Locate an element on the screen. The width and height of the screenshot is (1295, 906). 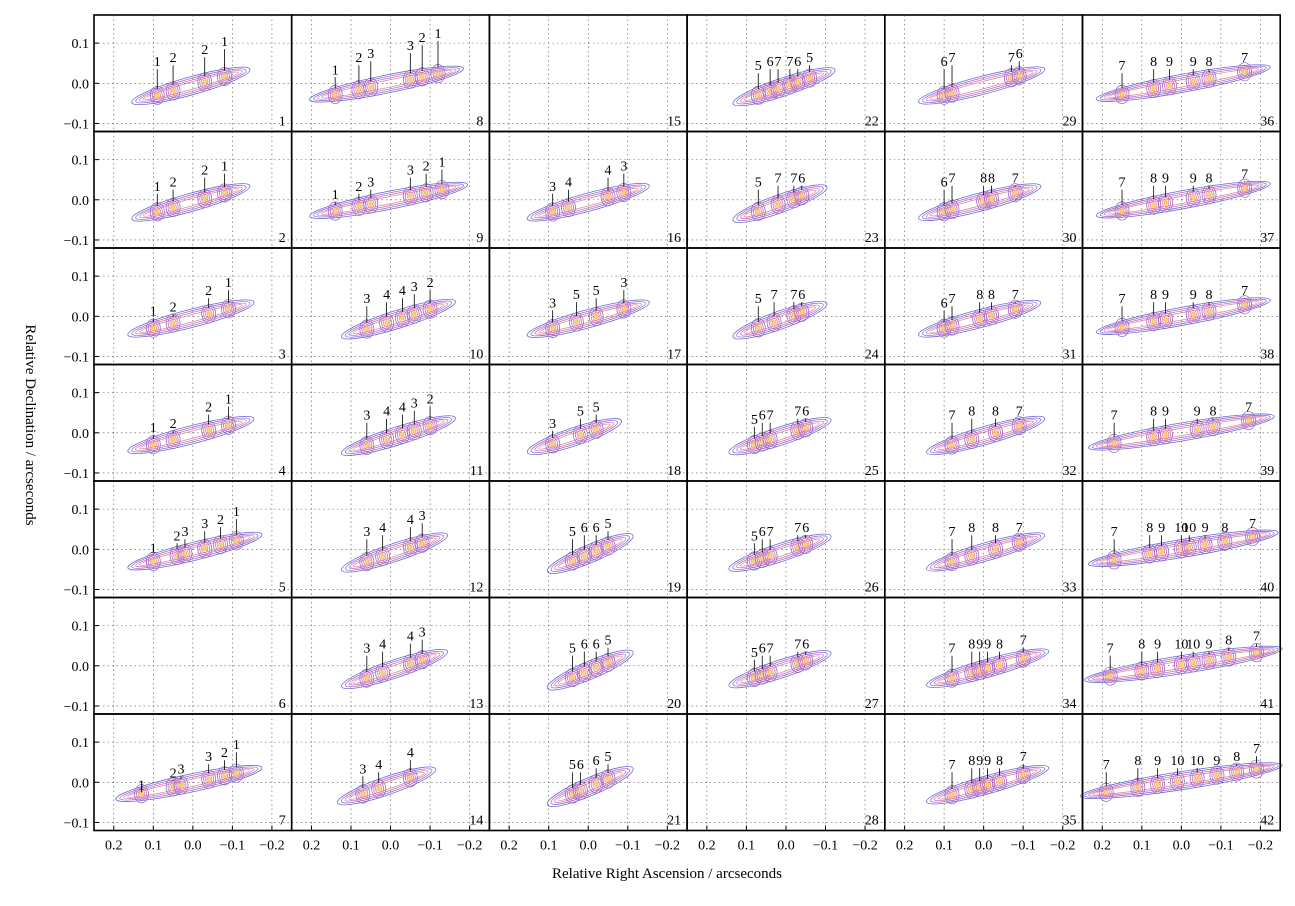
panel-number: 36 is located at coordinates (1267, 122).